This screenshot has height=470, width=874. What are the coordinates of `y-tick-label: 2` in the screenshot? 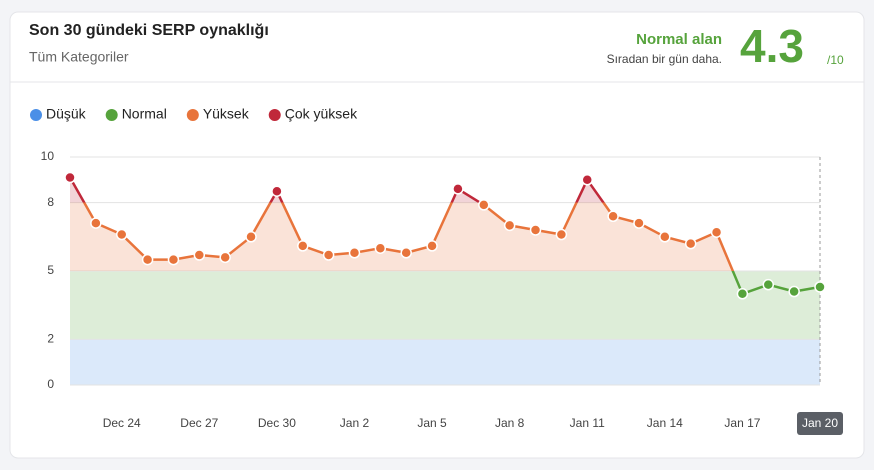 It's located at (50, 339).